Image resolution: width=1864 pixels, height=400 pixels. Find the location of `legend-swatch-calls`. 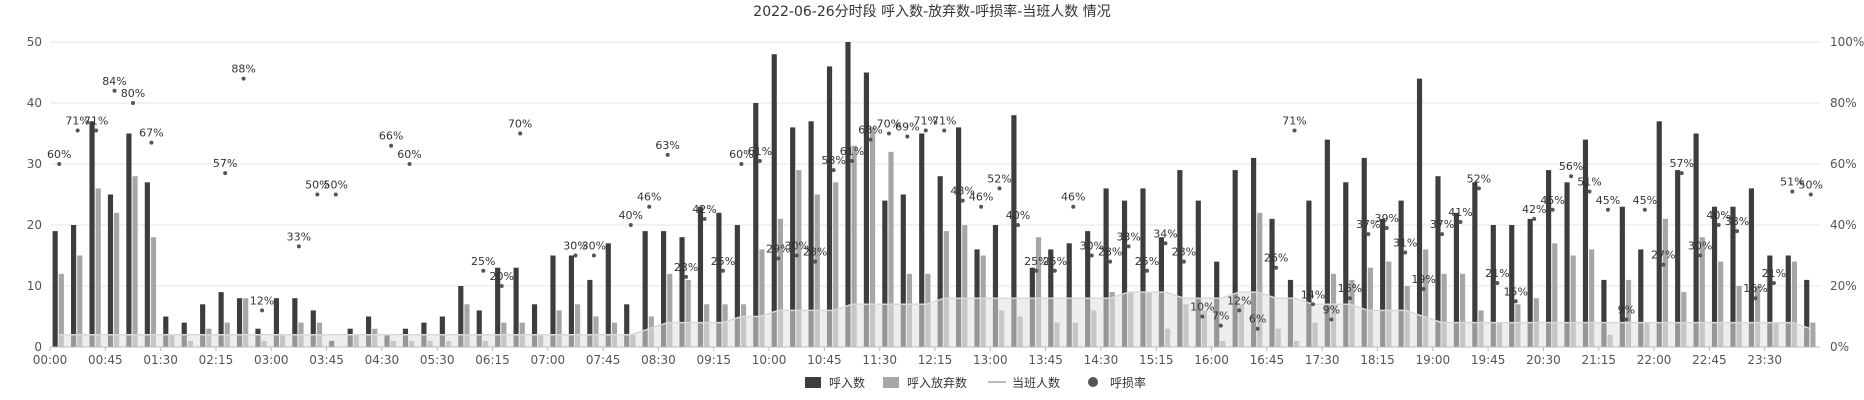

legend-swatch-calls is located at coordinates (813, 382).